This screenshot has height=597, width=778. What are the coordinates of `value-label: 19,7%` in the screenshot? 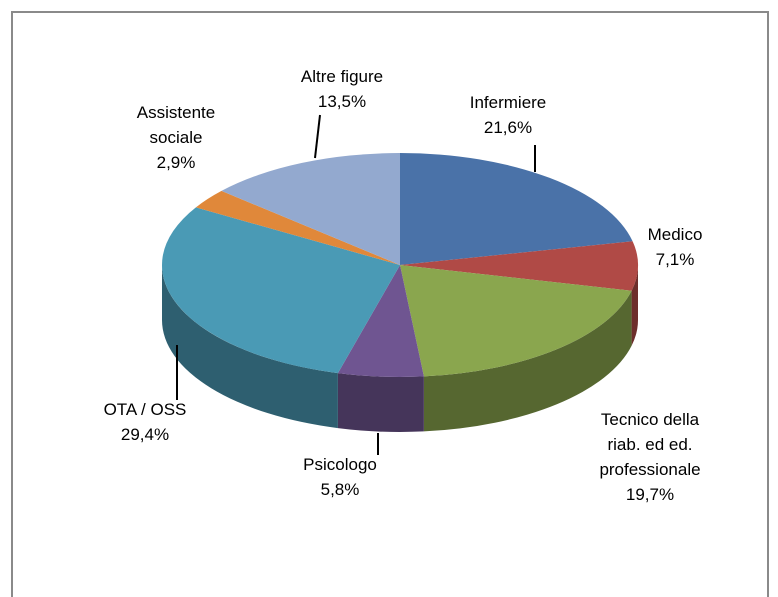 It's located at (650, 494).